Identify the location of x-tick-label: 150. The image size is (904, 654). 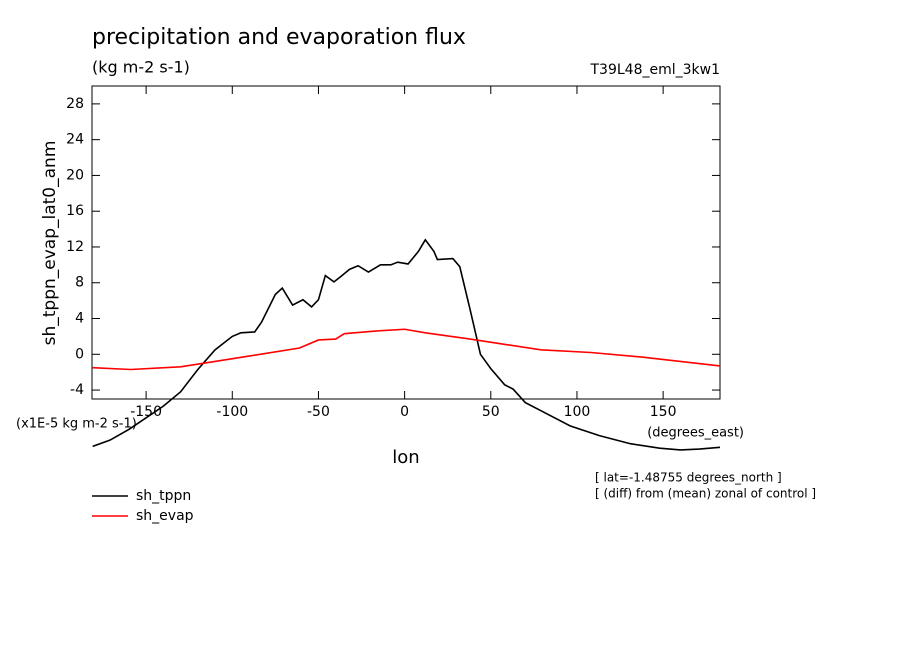
(663, 412).